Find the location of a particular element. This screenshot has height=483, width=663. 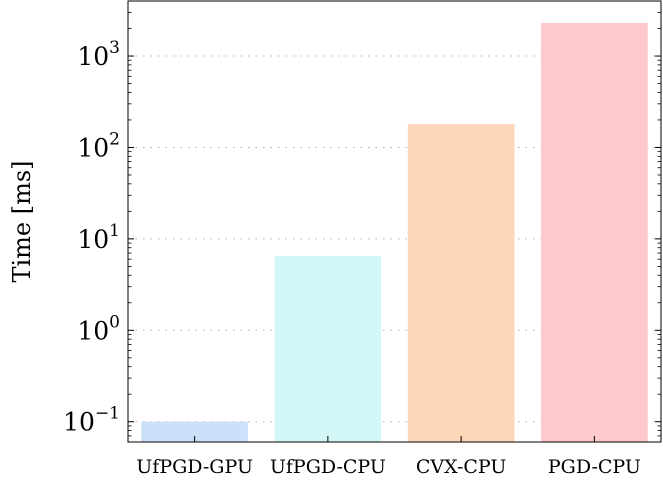

bar-pgd-cpu is located at coordinates (594, 232).